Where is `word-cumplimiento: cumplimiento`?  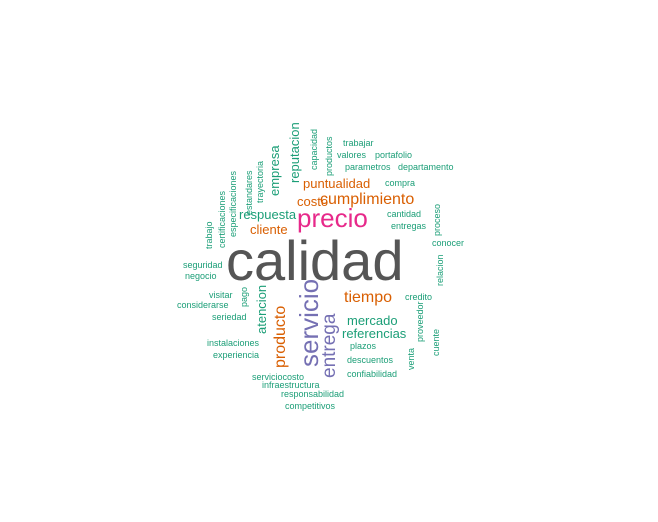
word-cumplimiento: cumplimiento is located at coordinates (367, 199).